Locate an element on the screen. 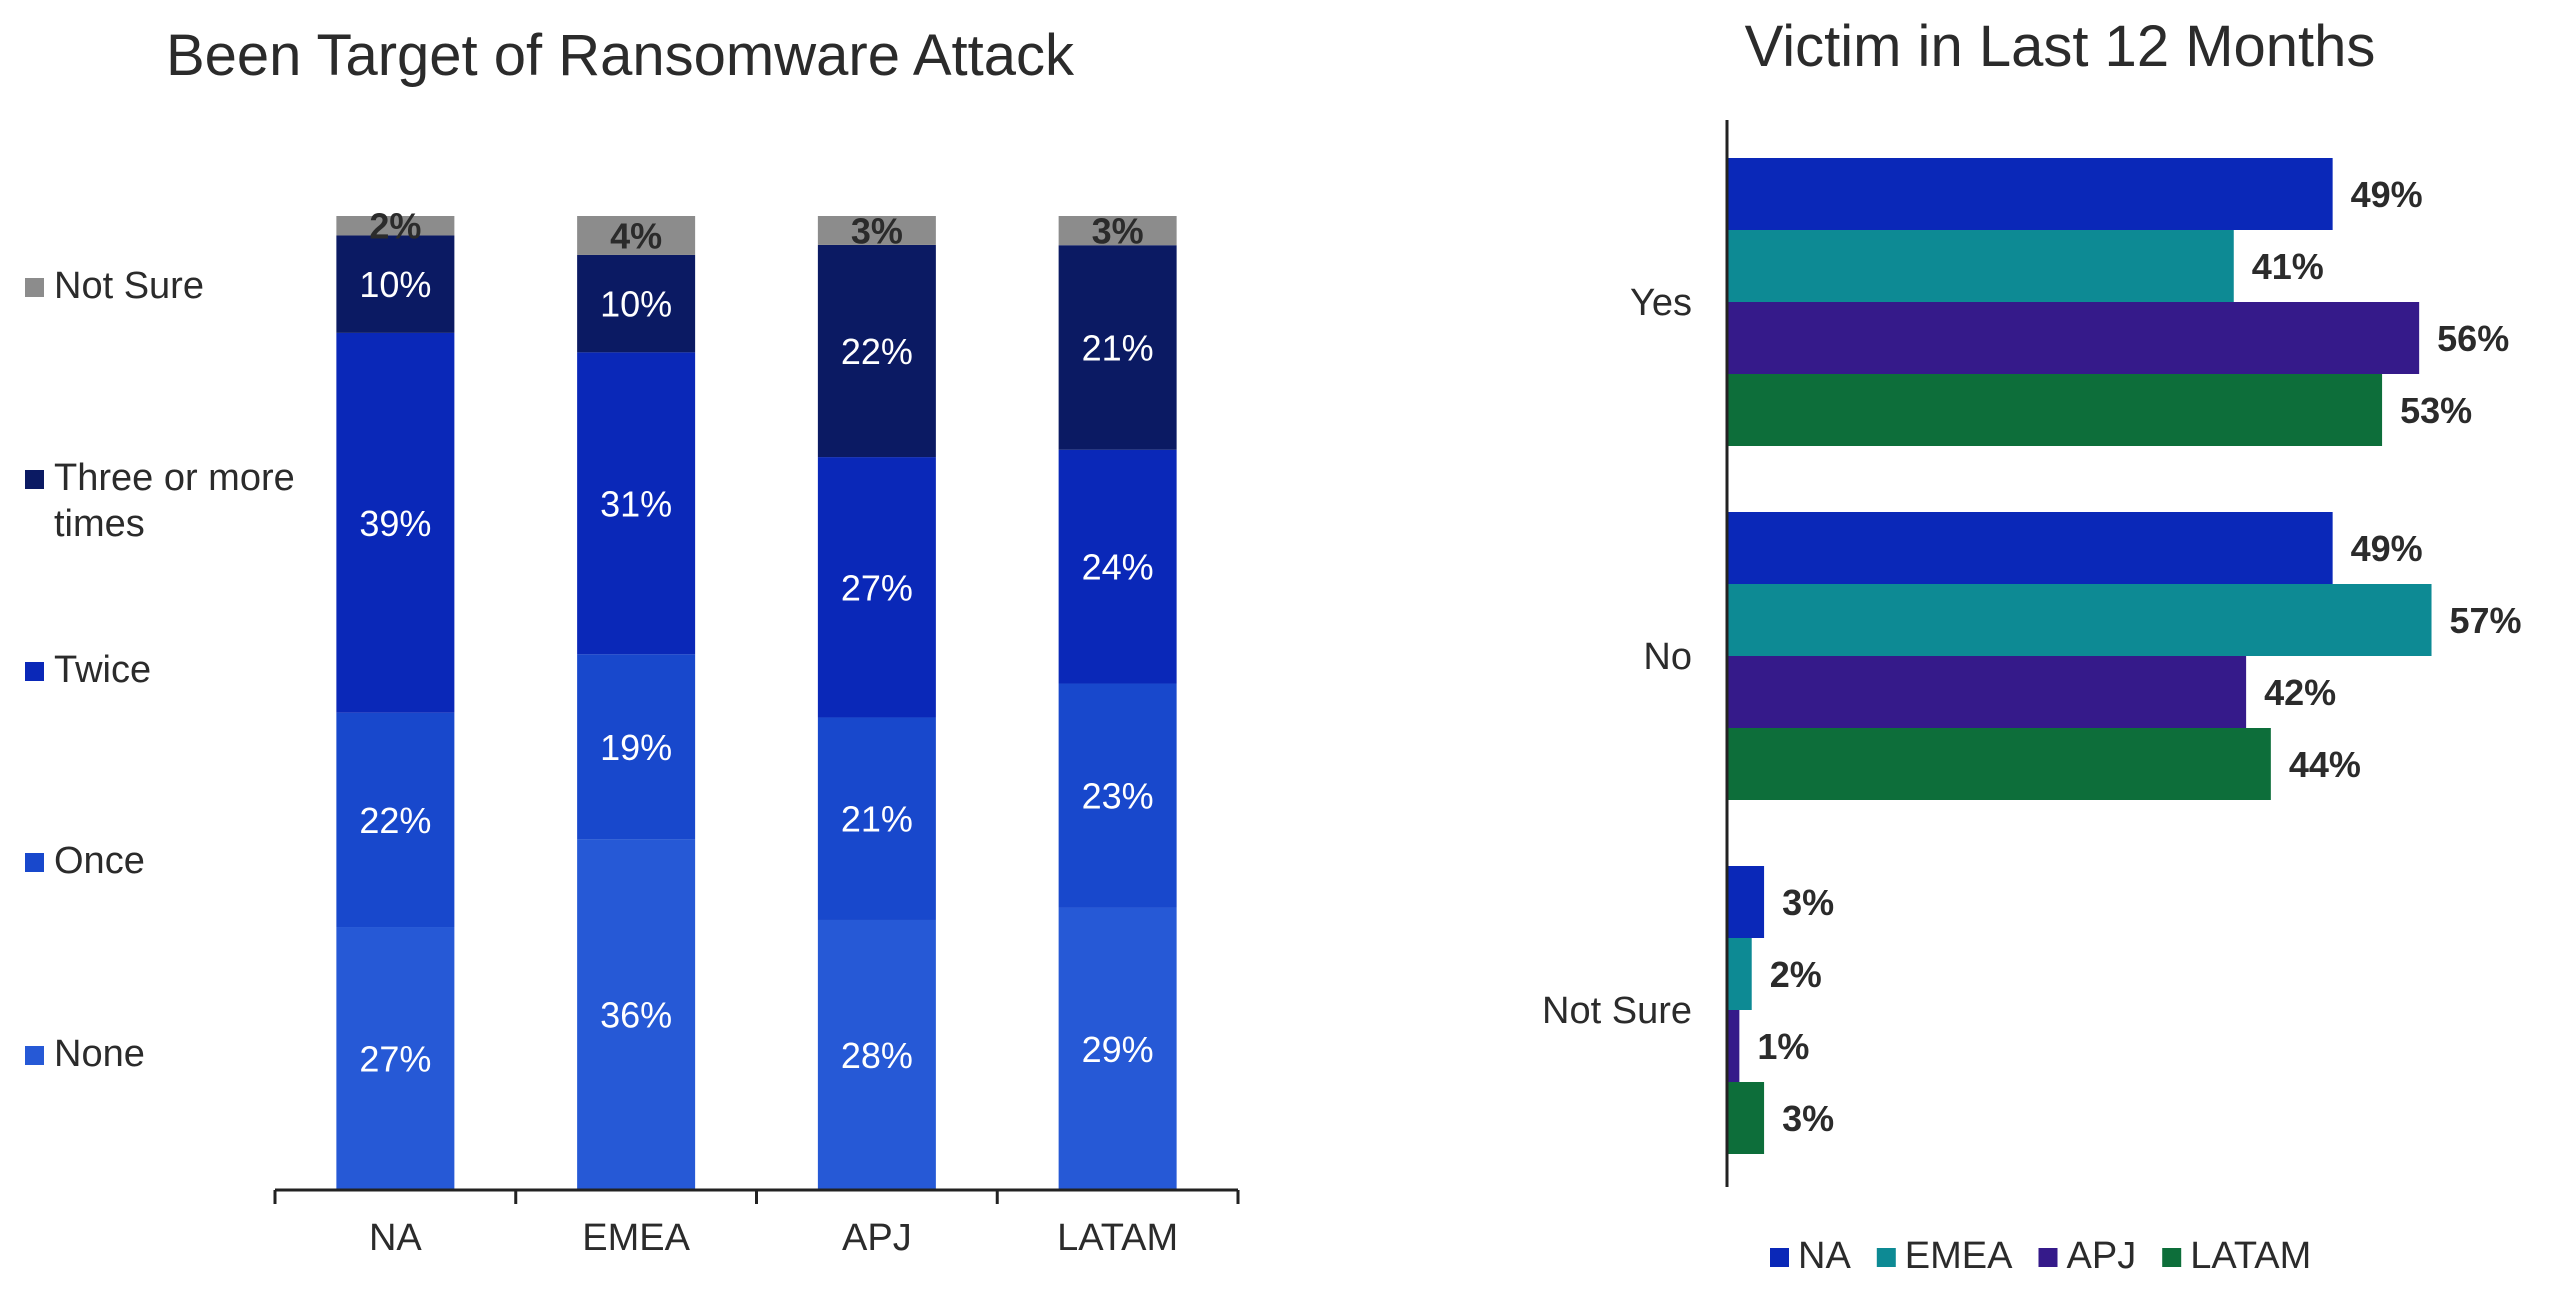 This screenshot has width=2560, height=1302. legend: NA EMEA APJ LATAM is located at coordinates (2040, 1256).